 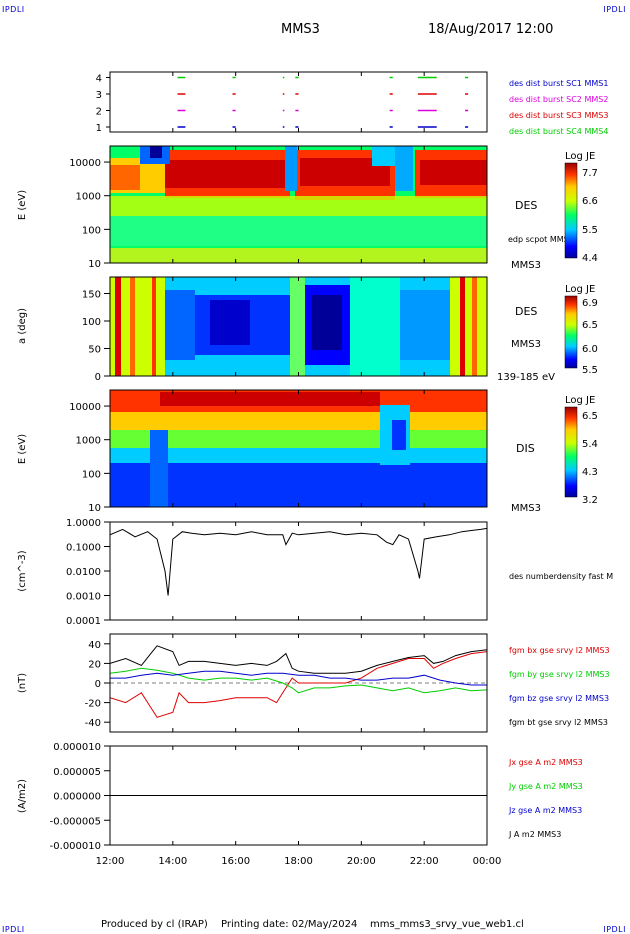 I want to click on current-ylabel: (A/m2), so click(x=22, y=796).